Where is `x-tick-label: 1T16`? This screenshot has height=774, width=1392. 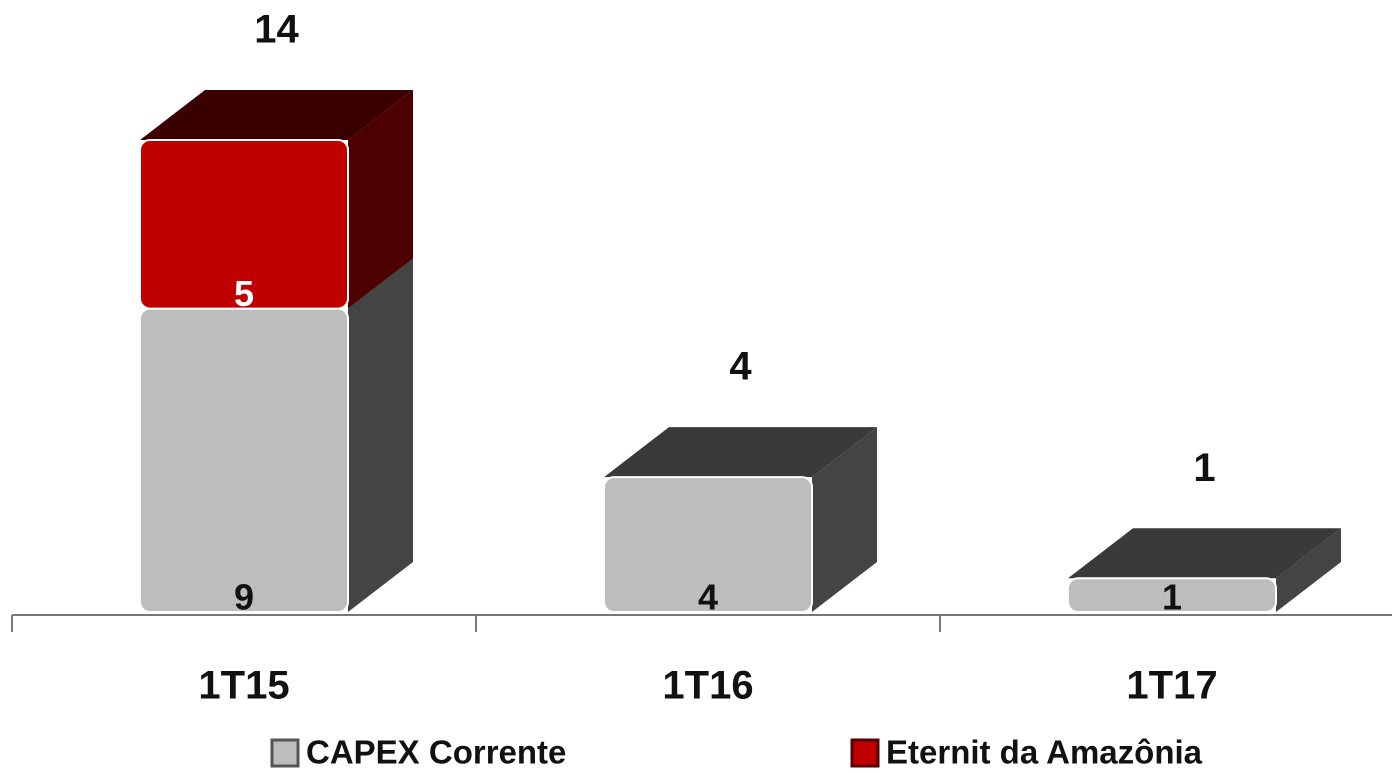
x-tick-label: 1T16 is located at coordinates (707, 686).